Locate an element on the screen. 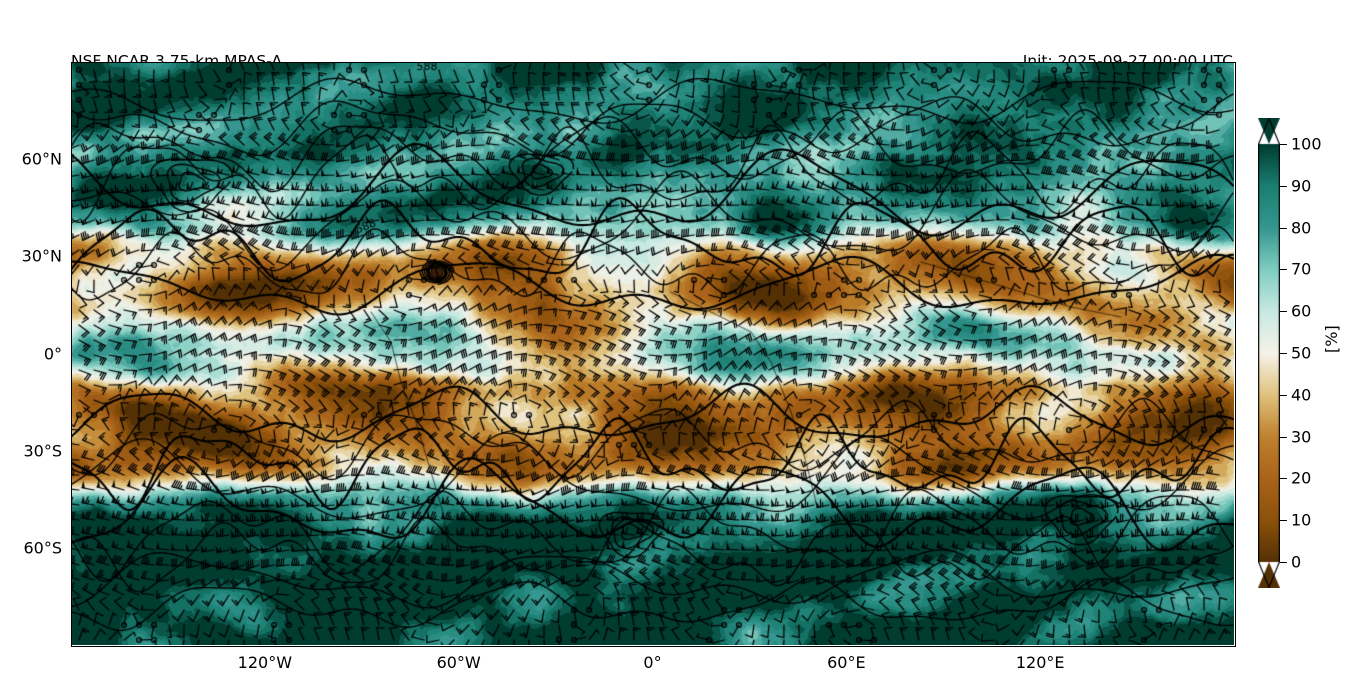 The image size is (1361, 687). latitude-tick-label: 30°S is located at coordinates (42, 451).